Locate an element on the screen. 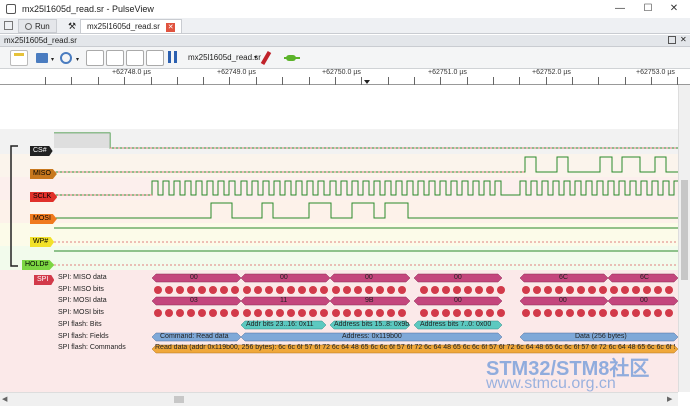 The image size is (690, 406). float-icon is located at coordinates (672, 40).